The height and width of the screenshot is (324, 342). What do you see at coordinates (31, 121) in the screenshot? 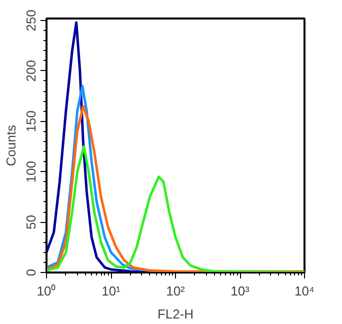
I see `y-tick-label: 150` at bounding box center [31, 121].